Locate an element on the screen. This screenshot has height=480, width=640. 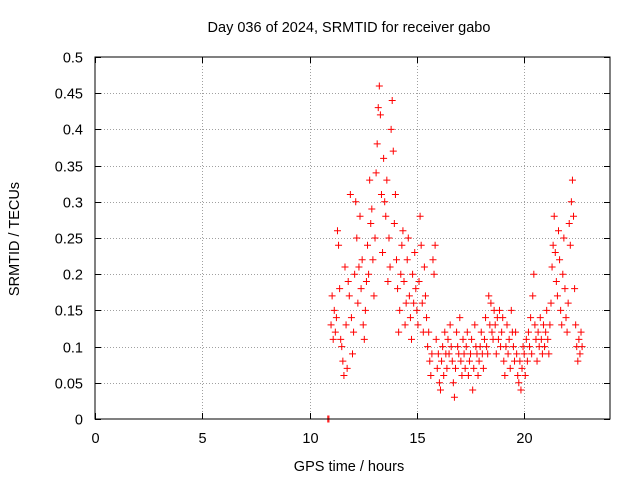
y-tick-label: 0 is located at coordinates (79, 421).